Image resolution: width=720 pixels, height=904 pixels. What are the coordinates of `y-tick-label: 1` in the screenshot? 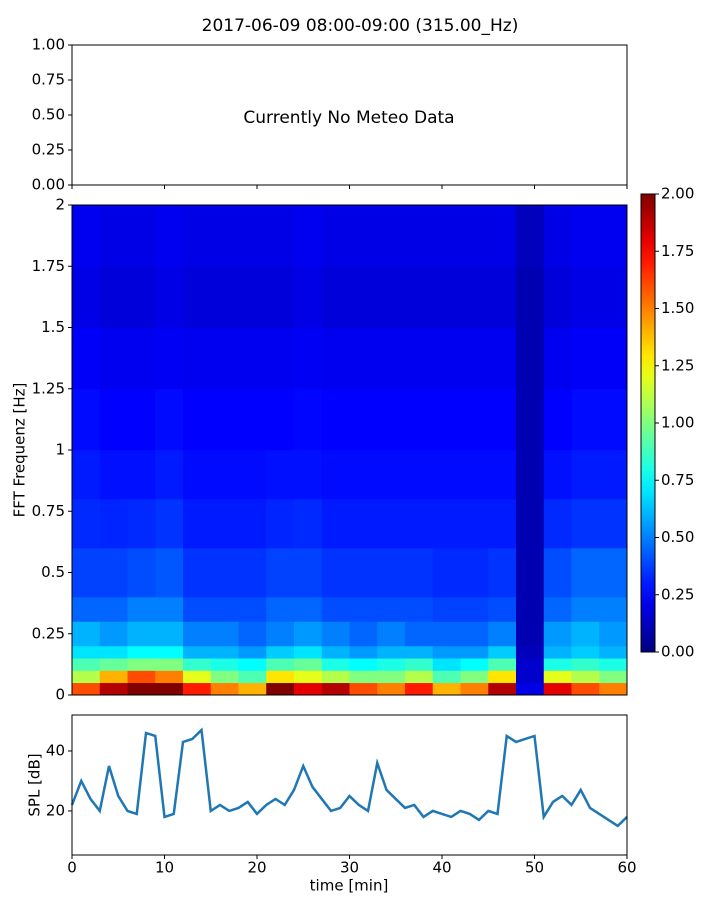 It's located at (60, 450).